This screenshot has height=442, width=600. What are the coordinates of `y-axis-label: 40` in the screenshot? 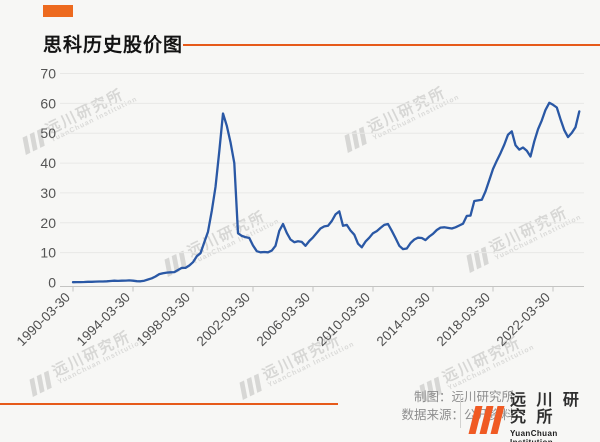 It's located at (48, 163).